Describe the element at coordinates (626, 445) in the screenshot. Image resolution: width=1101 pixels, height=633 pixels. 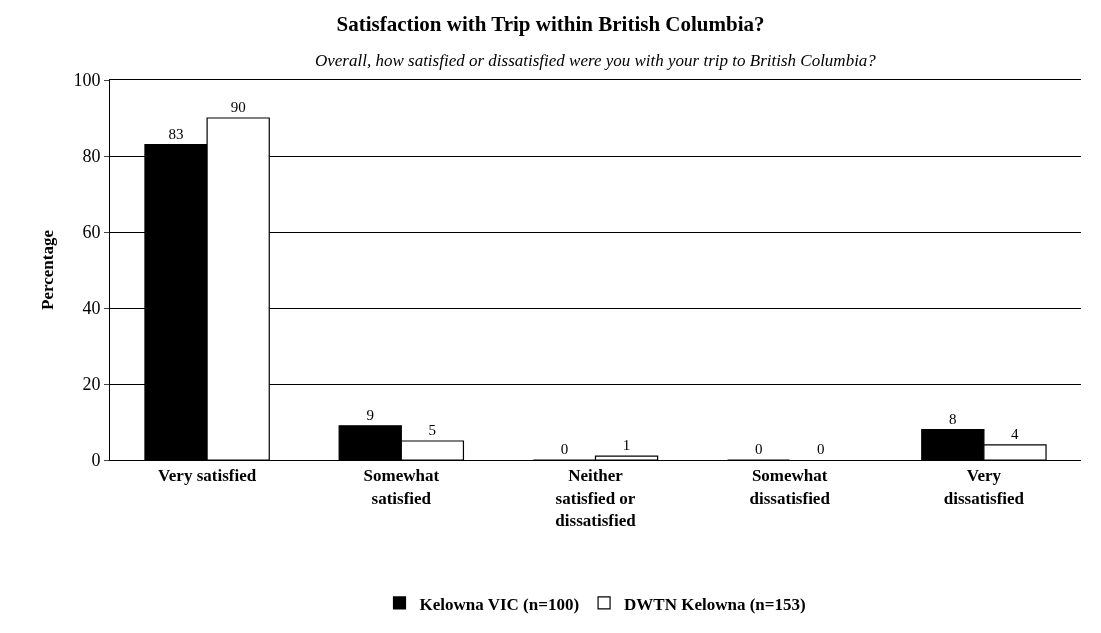
I see `data-label: 1` at that location.